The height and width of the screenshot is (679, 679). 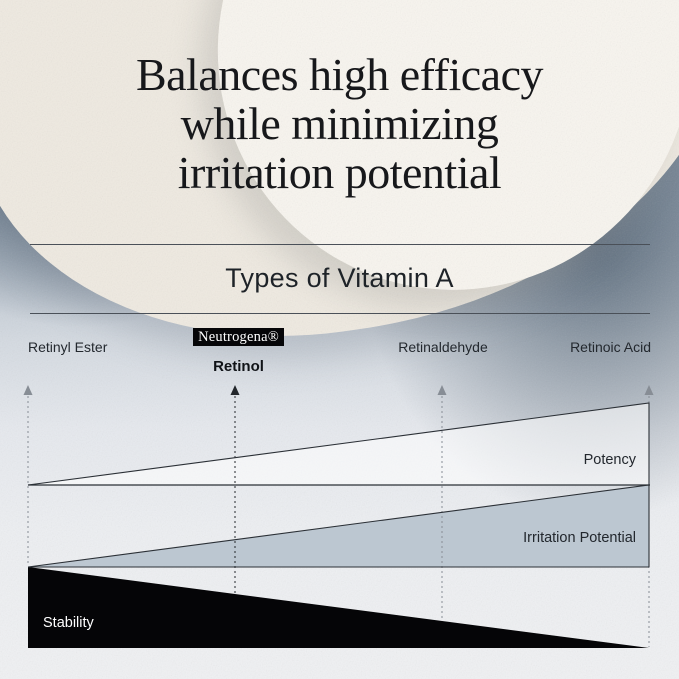 What do you see at coordinates (28, 390) in the screenshot?
I see `up-arrow-icon-retinyl` at bounding box center [28, 390].